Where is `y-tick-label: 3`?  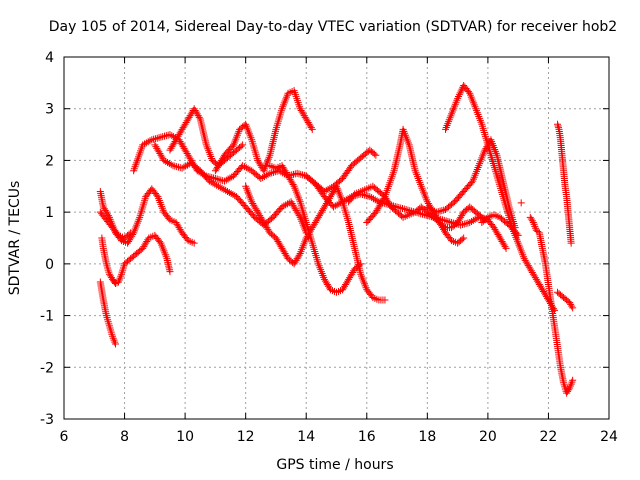 y-tick-label: 3 is located at coordinates (49, 110).